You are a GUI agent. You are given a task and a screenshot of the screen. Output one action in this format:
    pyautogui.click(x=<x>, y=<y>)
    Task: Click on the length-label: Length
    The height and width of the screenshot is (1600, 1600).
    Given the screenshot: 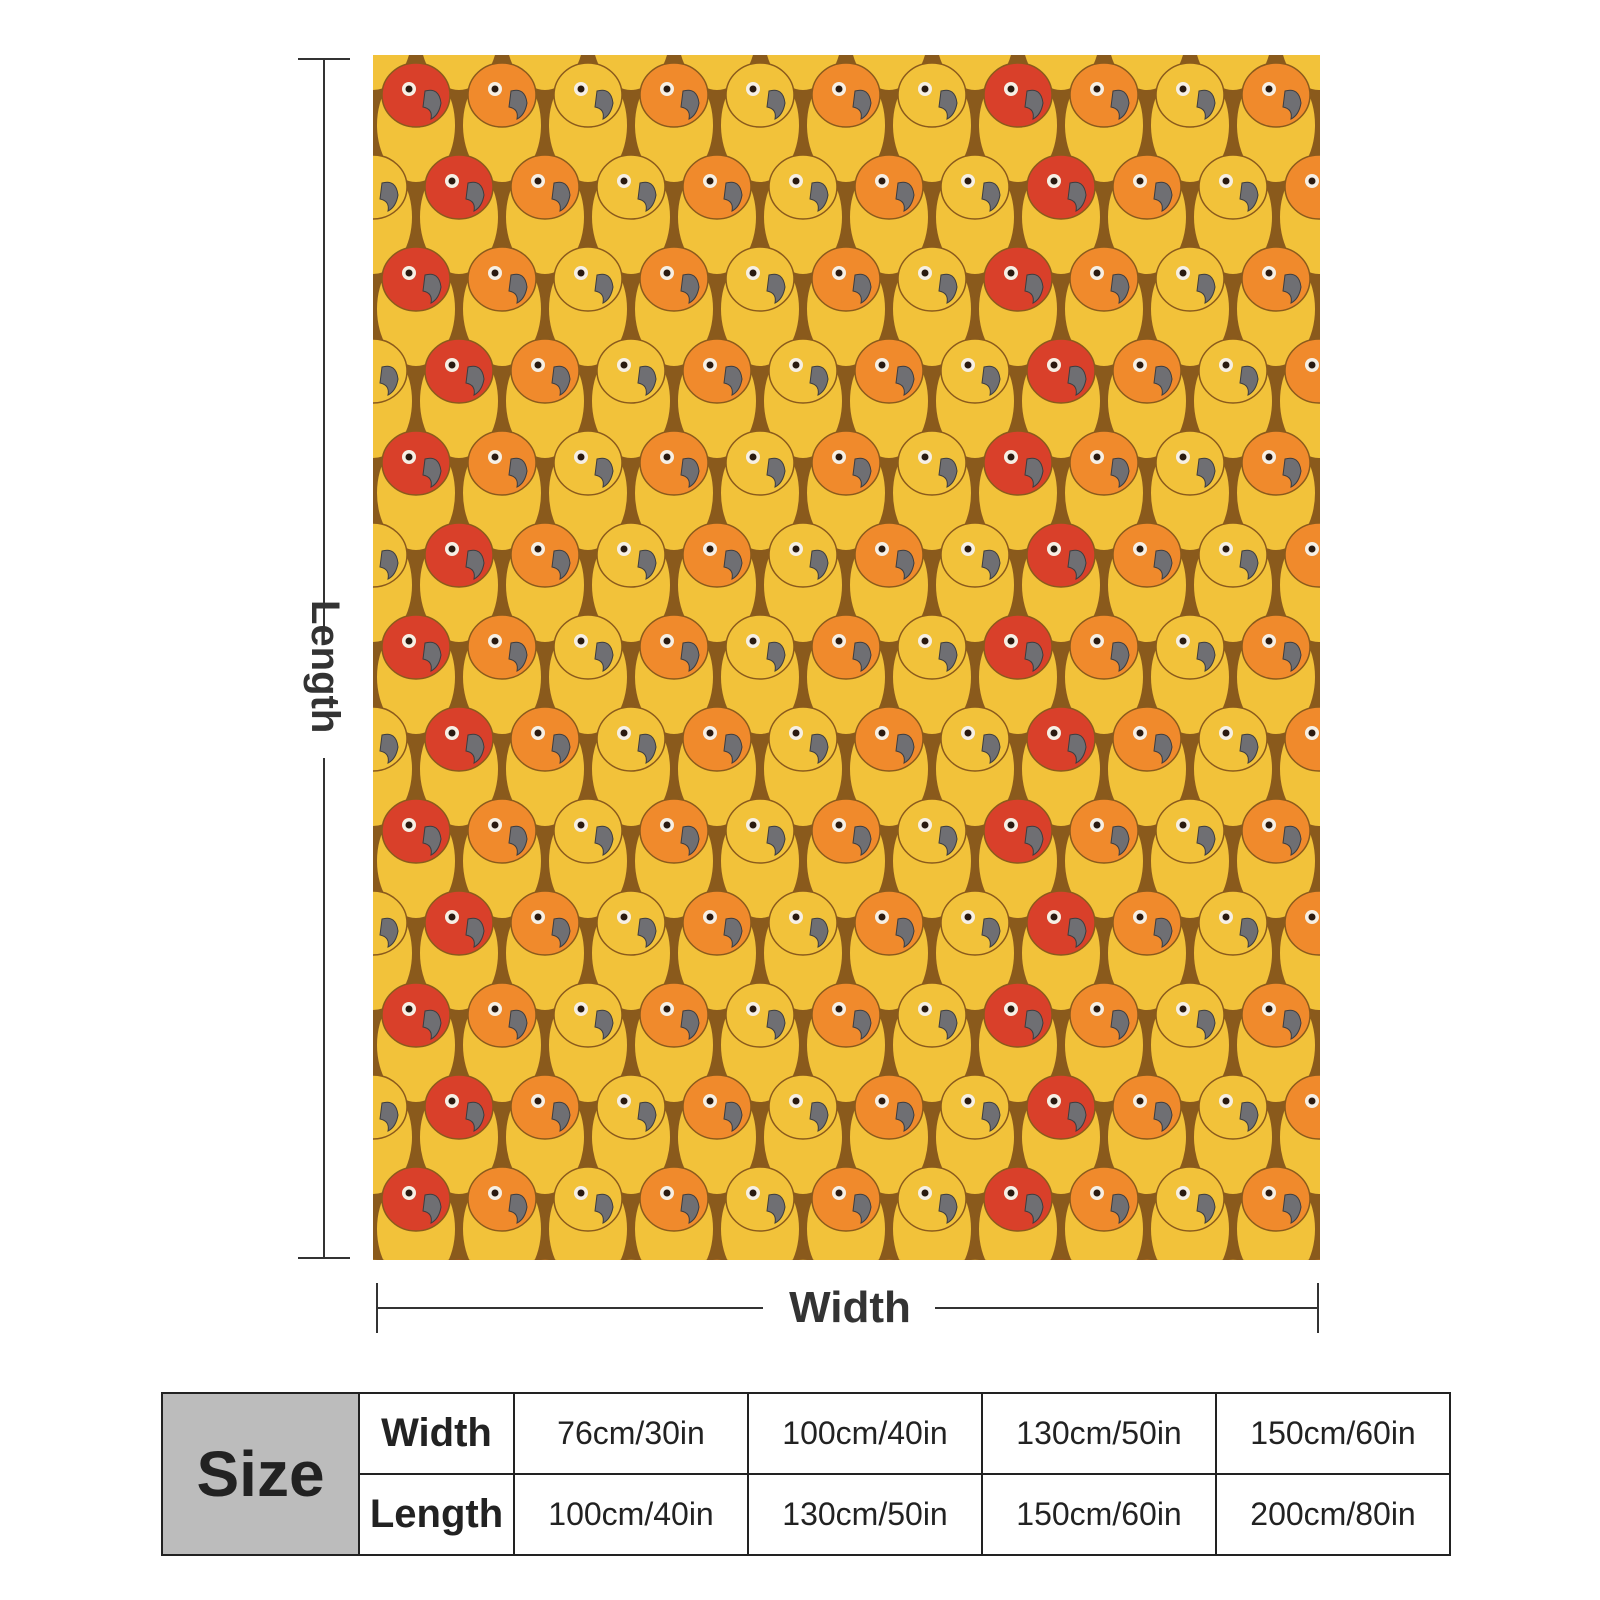 What is the action you would take?
    pyautogui.click(x=325, y=667)
    